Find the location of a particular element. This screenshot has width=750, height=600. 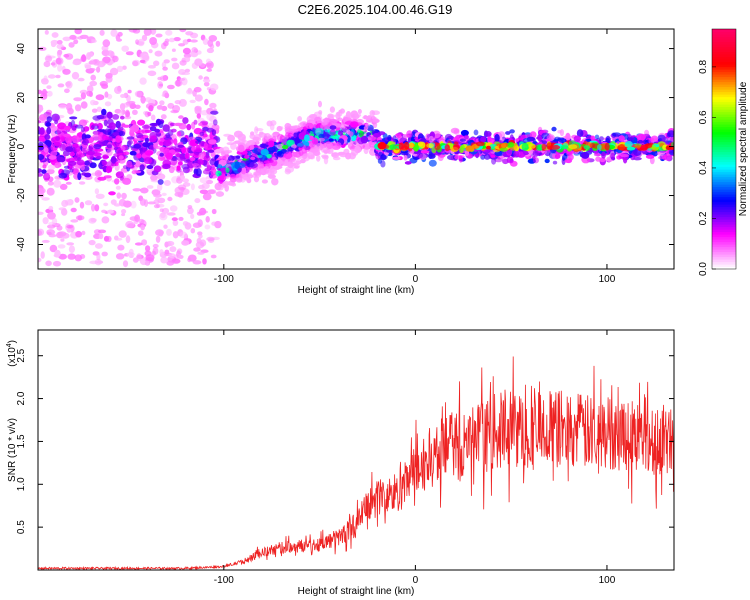

spectrogram-xlabel: Height of straight line (km) is located at coordinates (356, 290).